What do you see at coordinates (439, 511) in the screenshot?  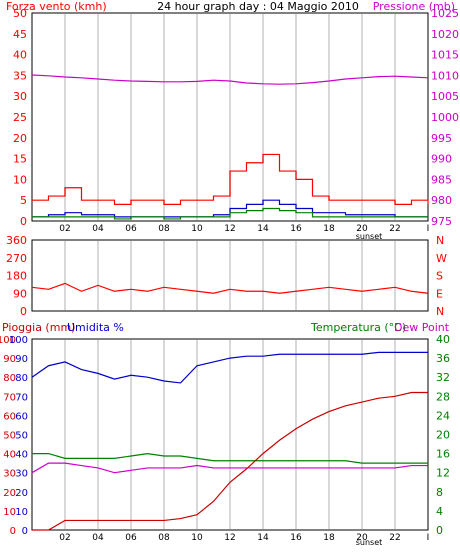 I see `tick-label: 4` at bounding box center [439, 511].